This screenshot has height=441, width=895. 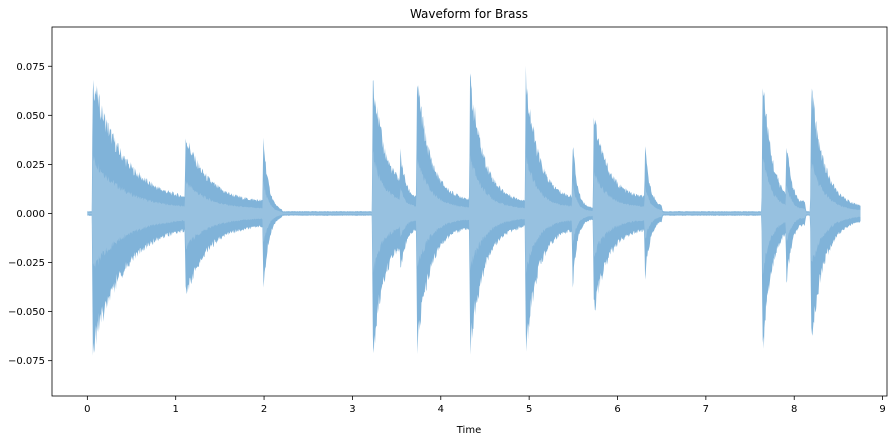 What do you see at coordinates (26, 312) in the screenshot?
I see `y-tick-label: −0.050` at bounding box center [26, 312].